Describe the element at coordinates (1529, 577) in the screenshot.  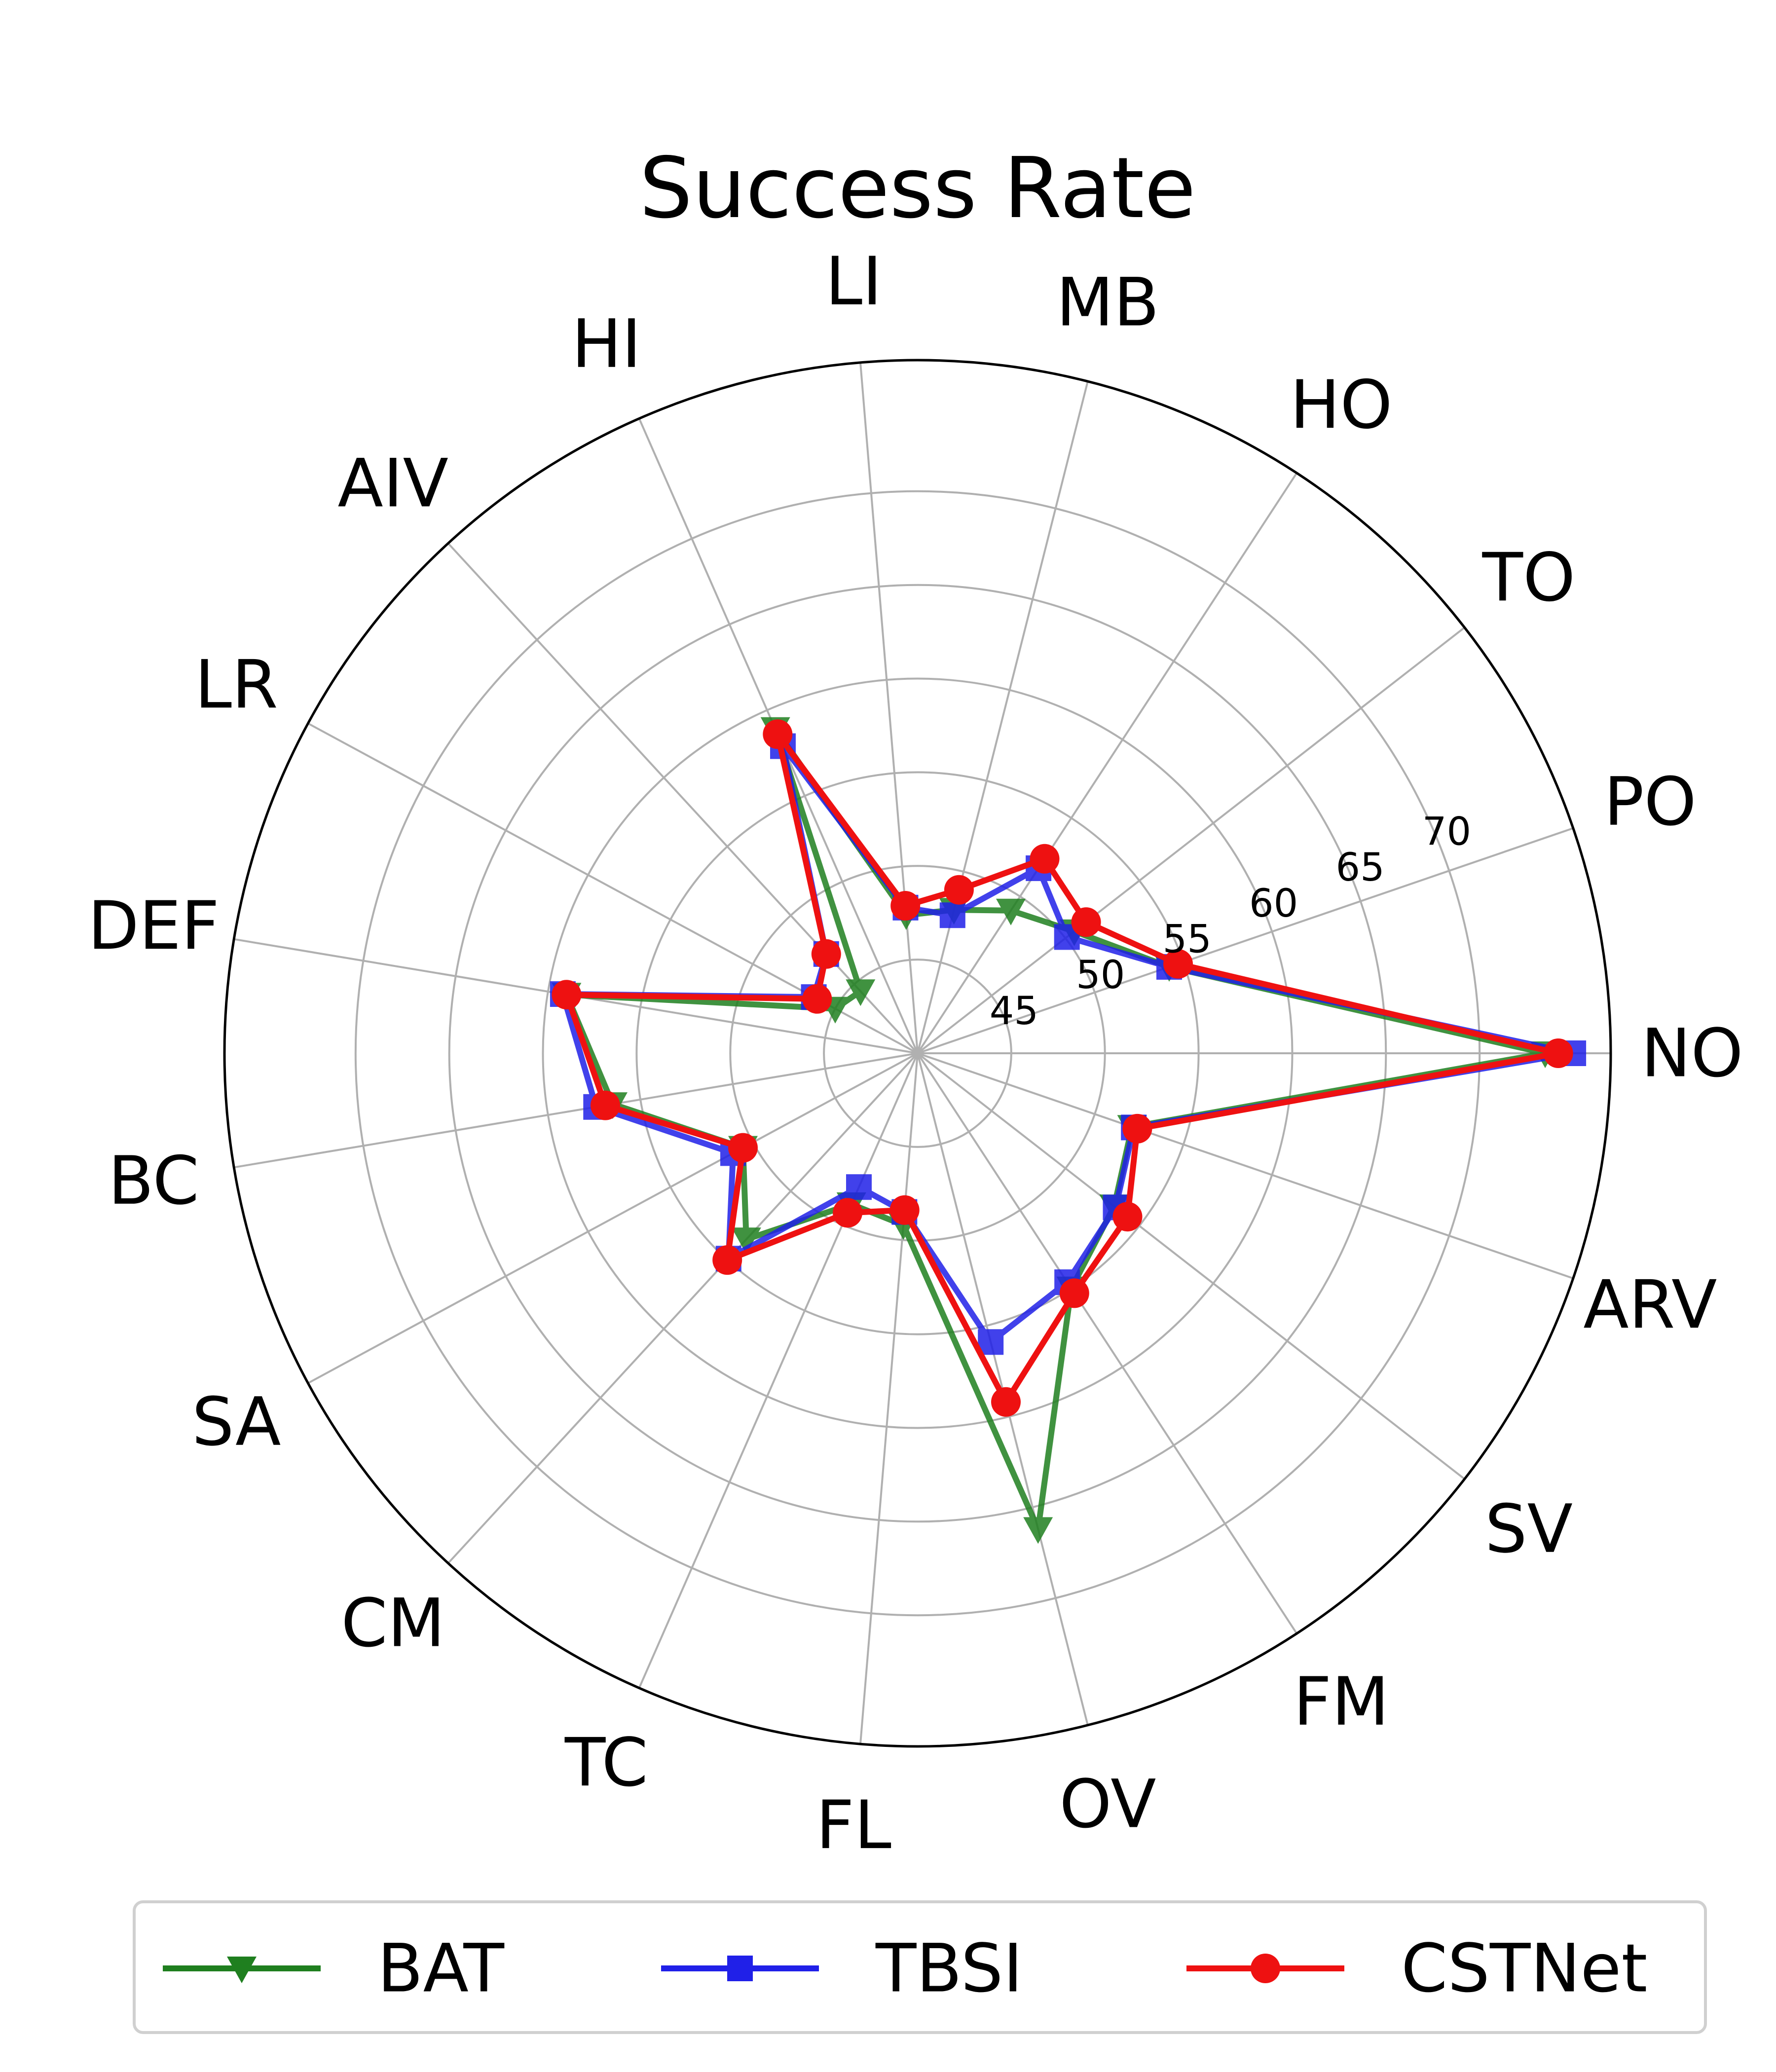
I see `category-label-to: TO` at that location.